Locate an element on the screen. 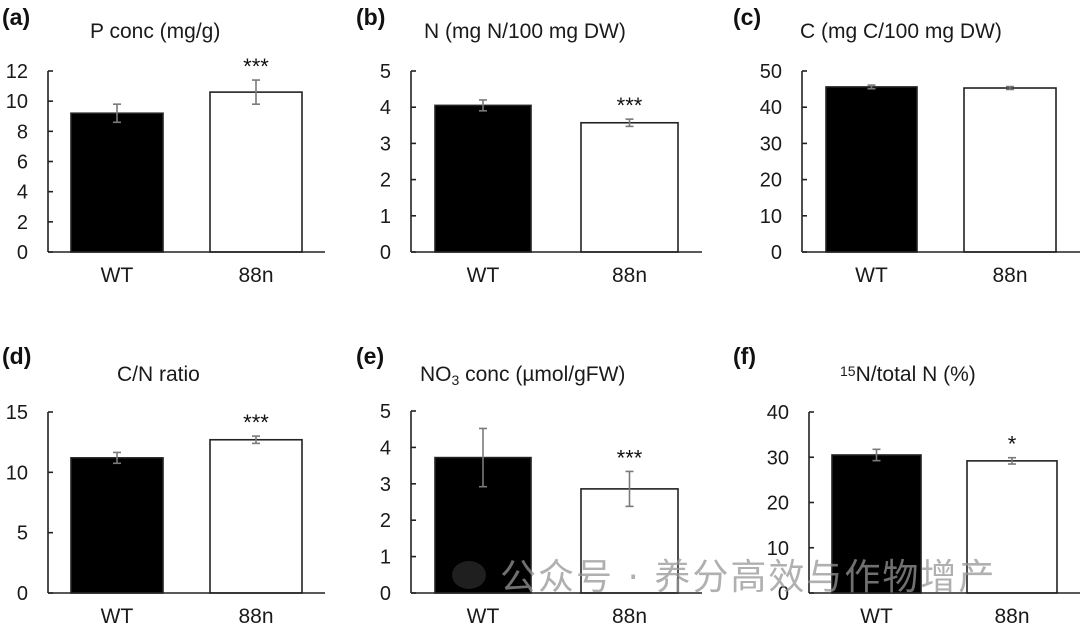 The width and height of the screenshot is (1080, 626). chart-title: NO3 conc (µmol/gFW) is located at coordinates (522, 375).